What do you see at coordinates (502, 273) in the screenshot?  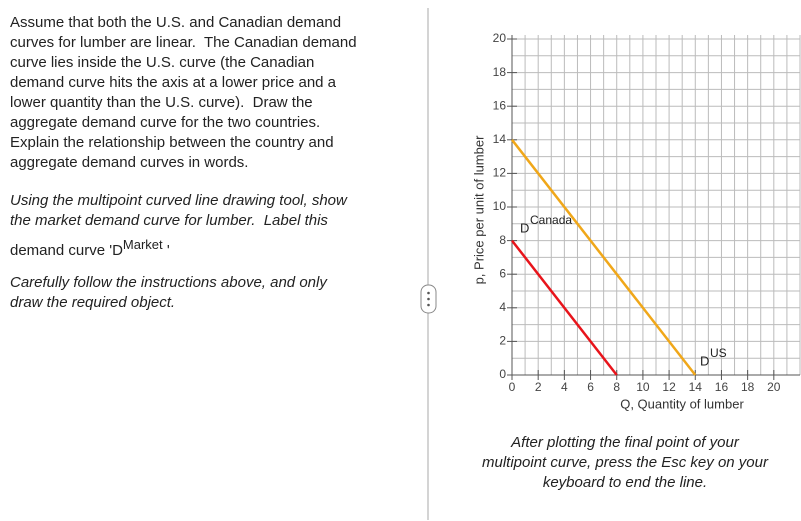 I see `y-tick-label: 6` at bounding box center [502, 273].